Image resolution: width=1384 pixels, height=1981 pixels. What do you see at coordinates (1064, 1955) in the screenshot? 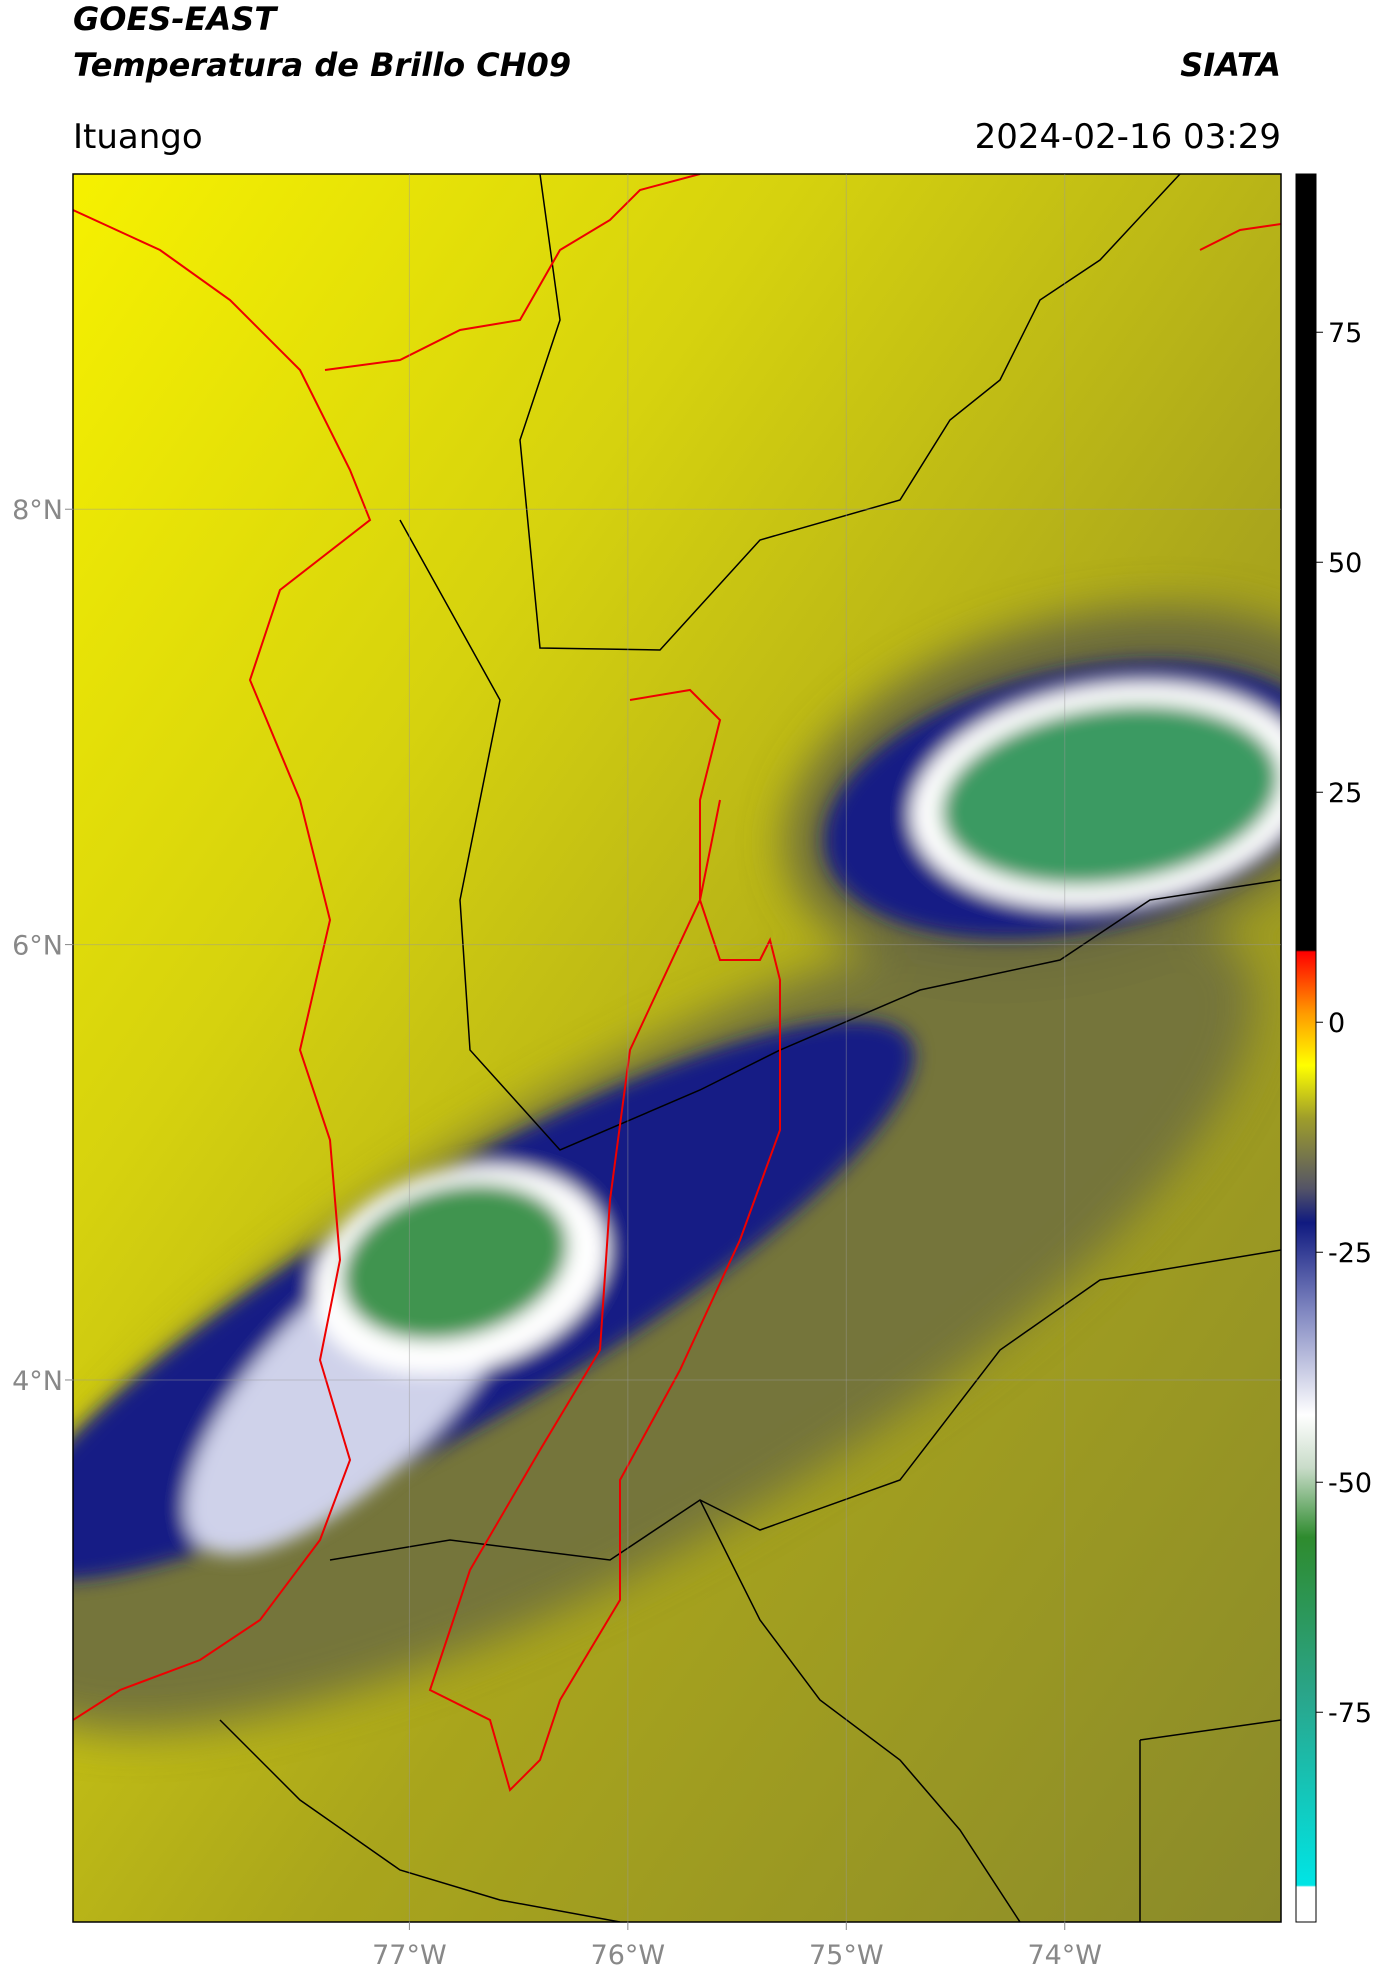
I see `x-tick-label: 74°W` at bounding box center [1064, 1955].